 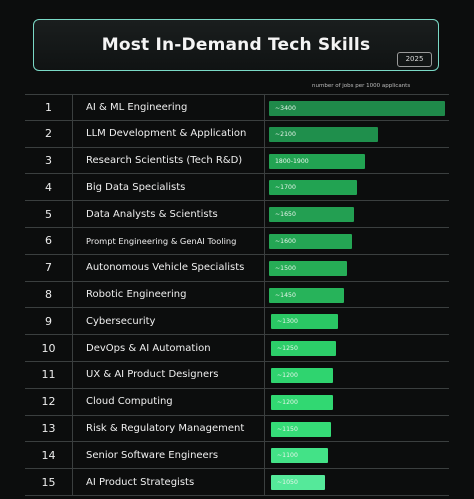 What do you see at coordinates (169, 160) in the screenshot?
I see `category-label: Research Scientists (Tech R&D)` at bounding box center [169, 160].